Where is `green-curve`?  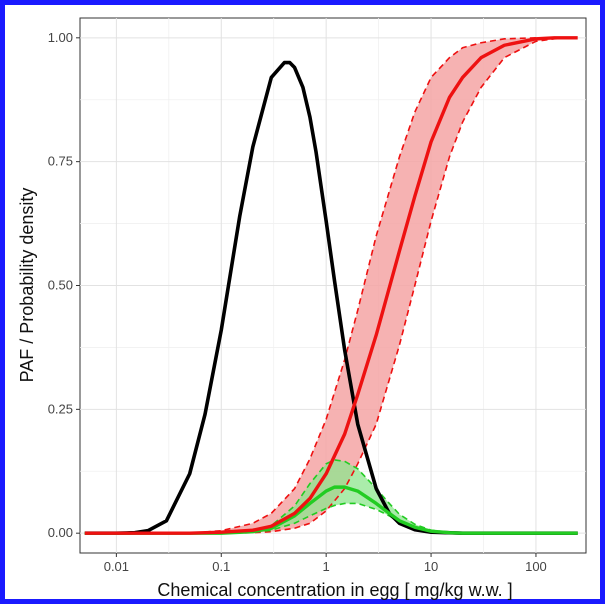
green-curve is located at coordinates (331, 510).